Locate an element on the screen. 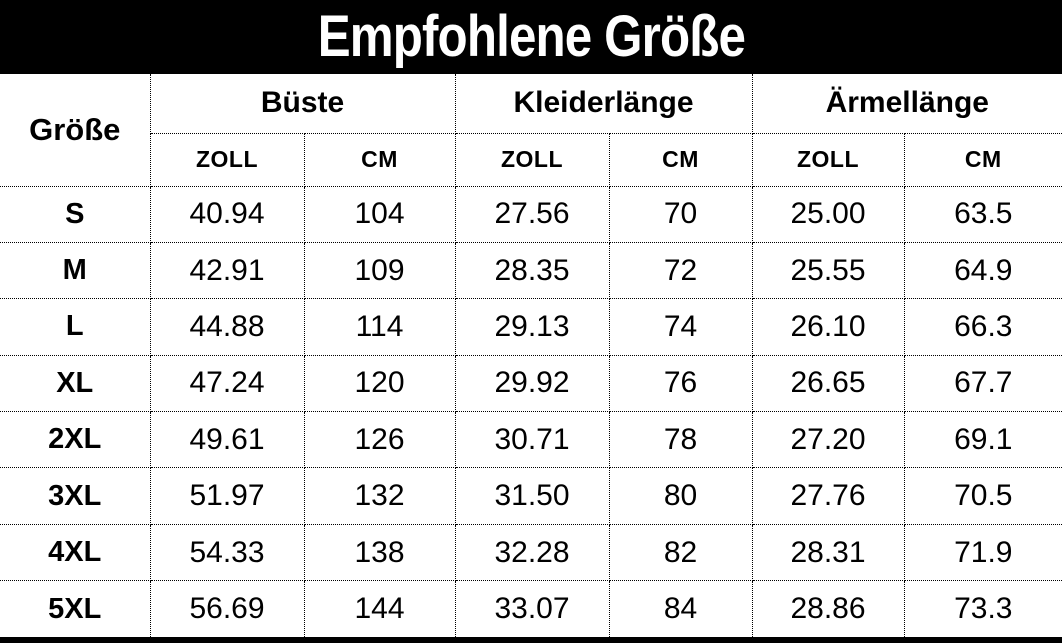 The image size is (1062, 643). header-dress-cm: CM is located at coordinates (680, 159).